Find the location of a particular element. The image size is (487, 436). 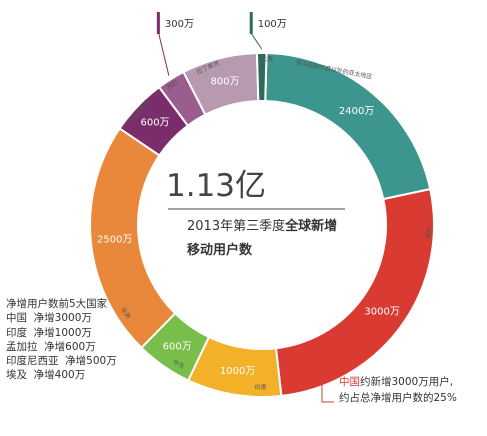

slice-value-label: 2500万 is located at coordinates (114, 240).